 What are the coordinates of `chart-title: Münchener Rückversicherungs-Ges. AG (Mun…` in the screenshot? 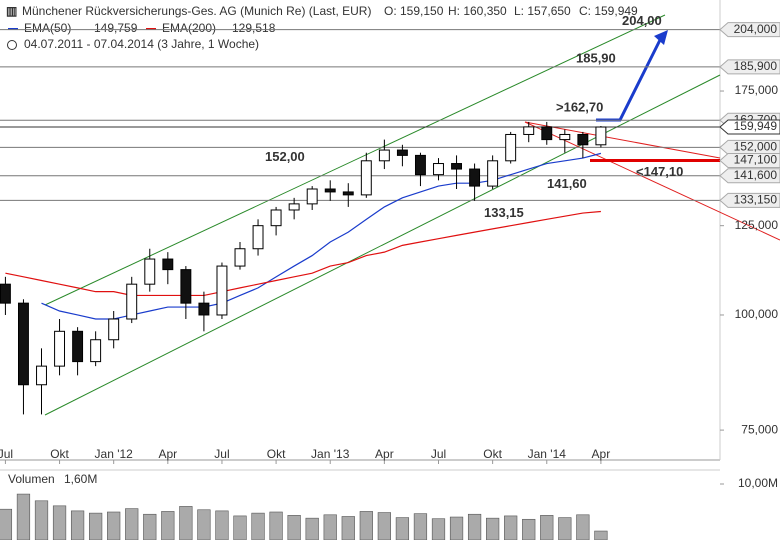 It's located at (196, 11).